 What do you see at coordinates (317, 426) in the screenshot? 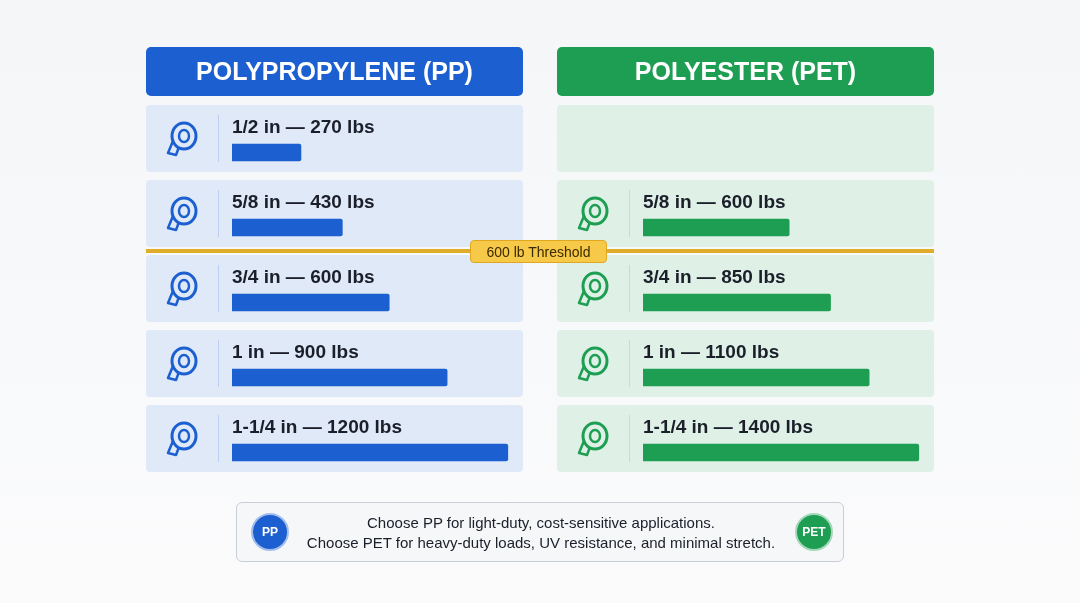
I see `y-tick-label: 1-1/4 in — 1200 lbs` at bounding box center [317, 426].